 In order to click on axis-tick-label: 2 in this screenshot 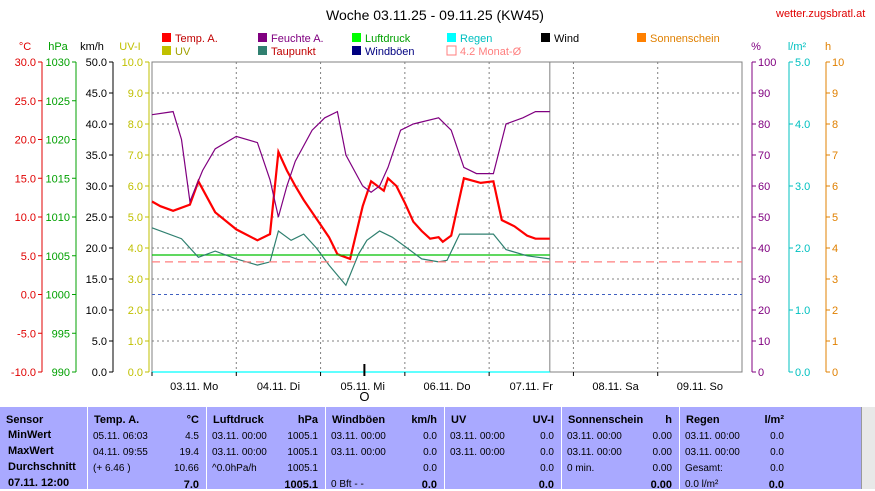, I will do `click(835, 311)`.